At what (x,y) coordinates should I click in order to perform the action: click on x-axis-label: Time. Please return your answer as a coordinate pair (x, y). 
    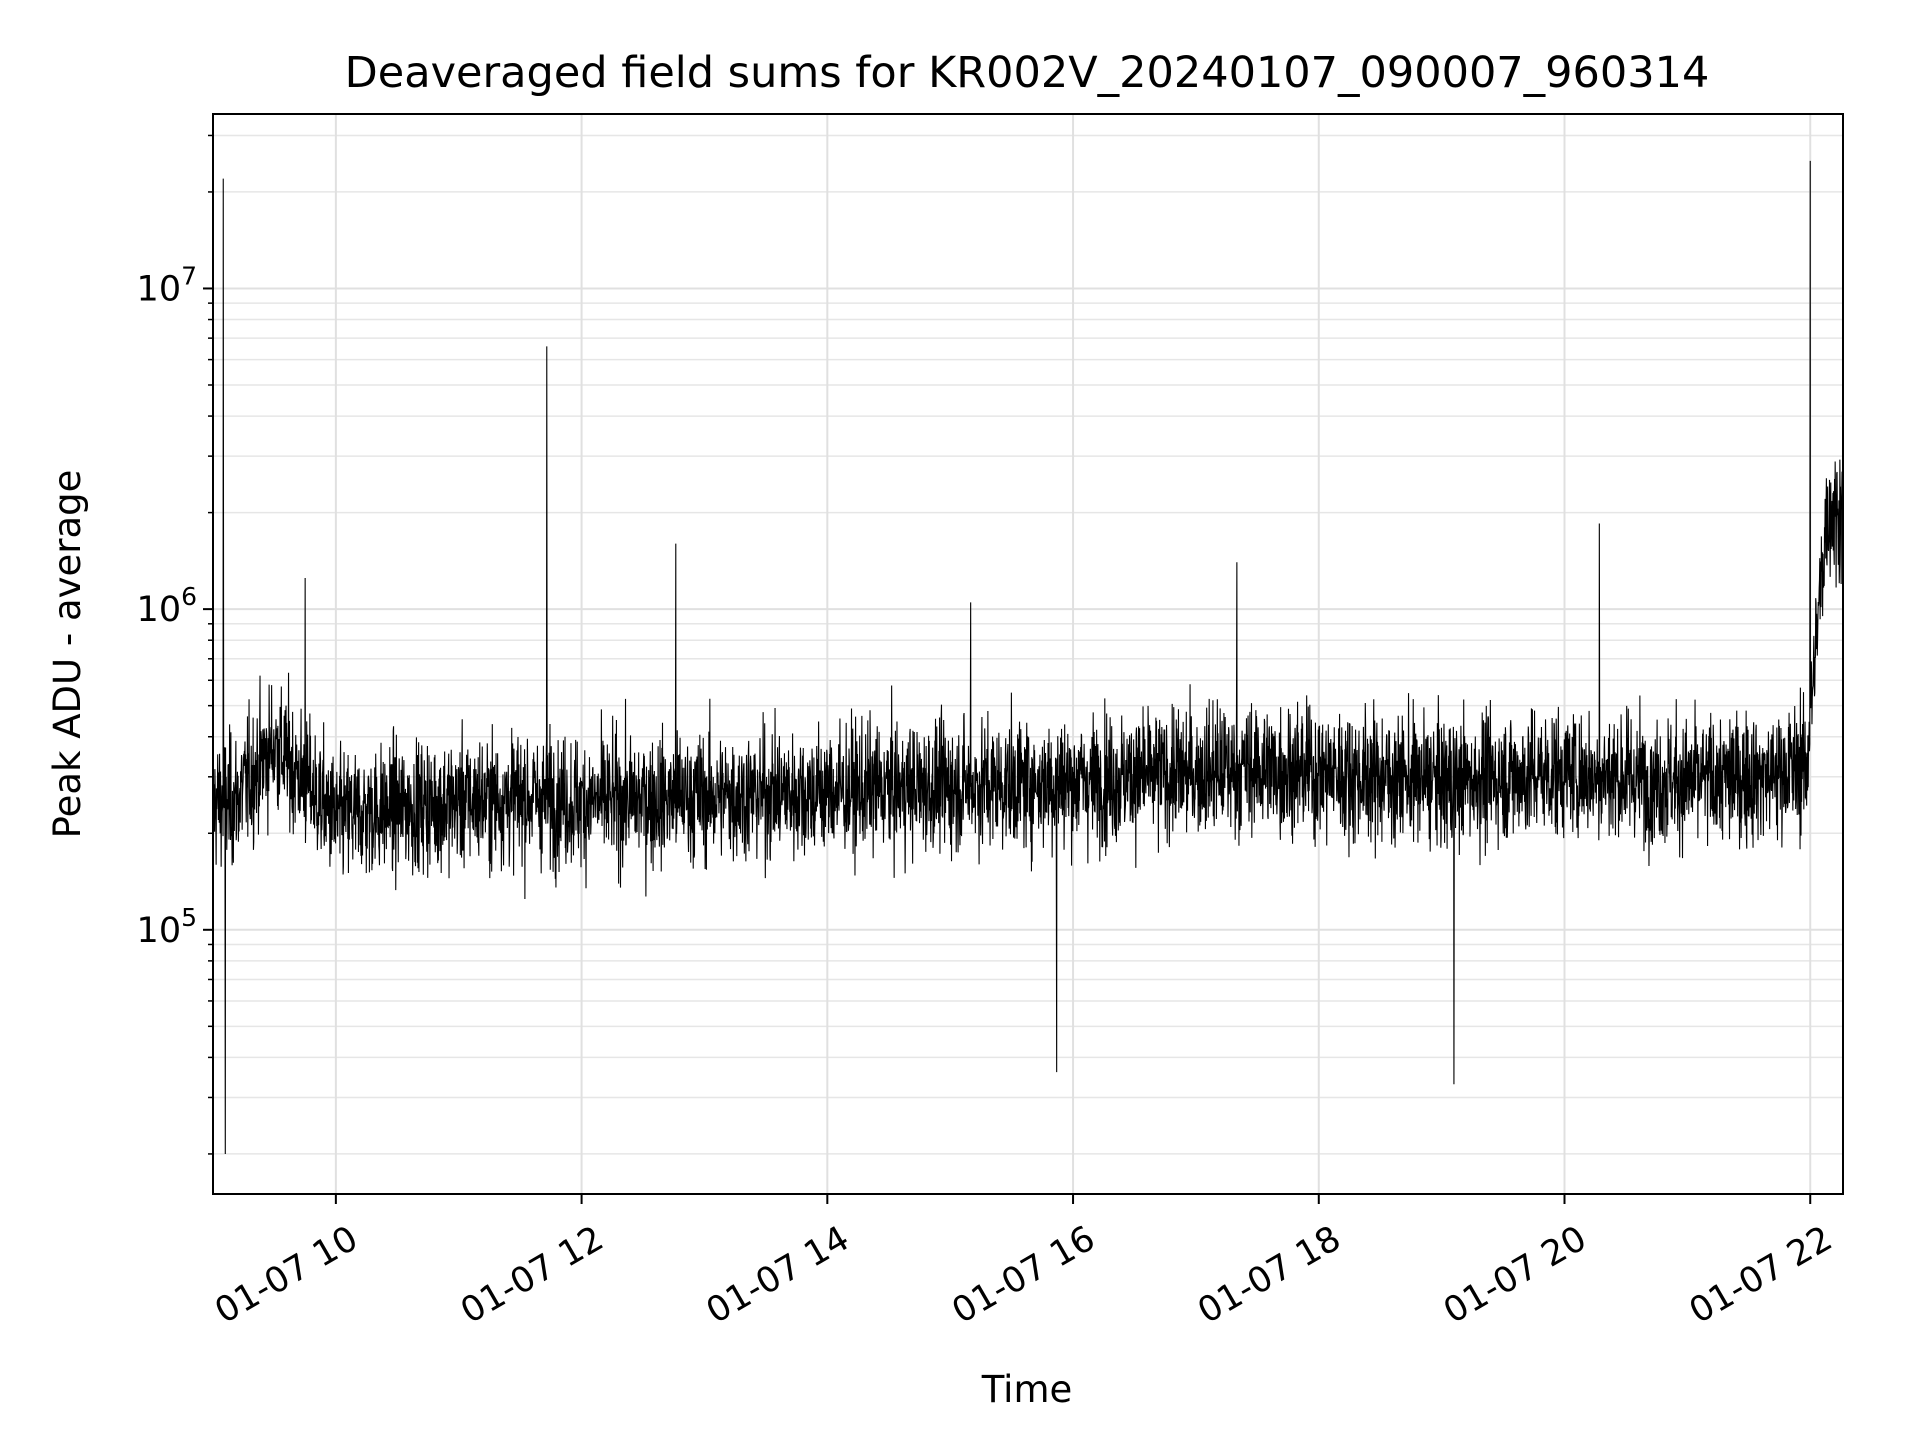
    Looking at the image, I should click on (1027, 1389).